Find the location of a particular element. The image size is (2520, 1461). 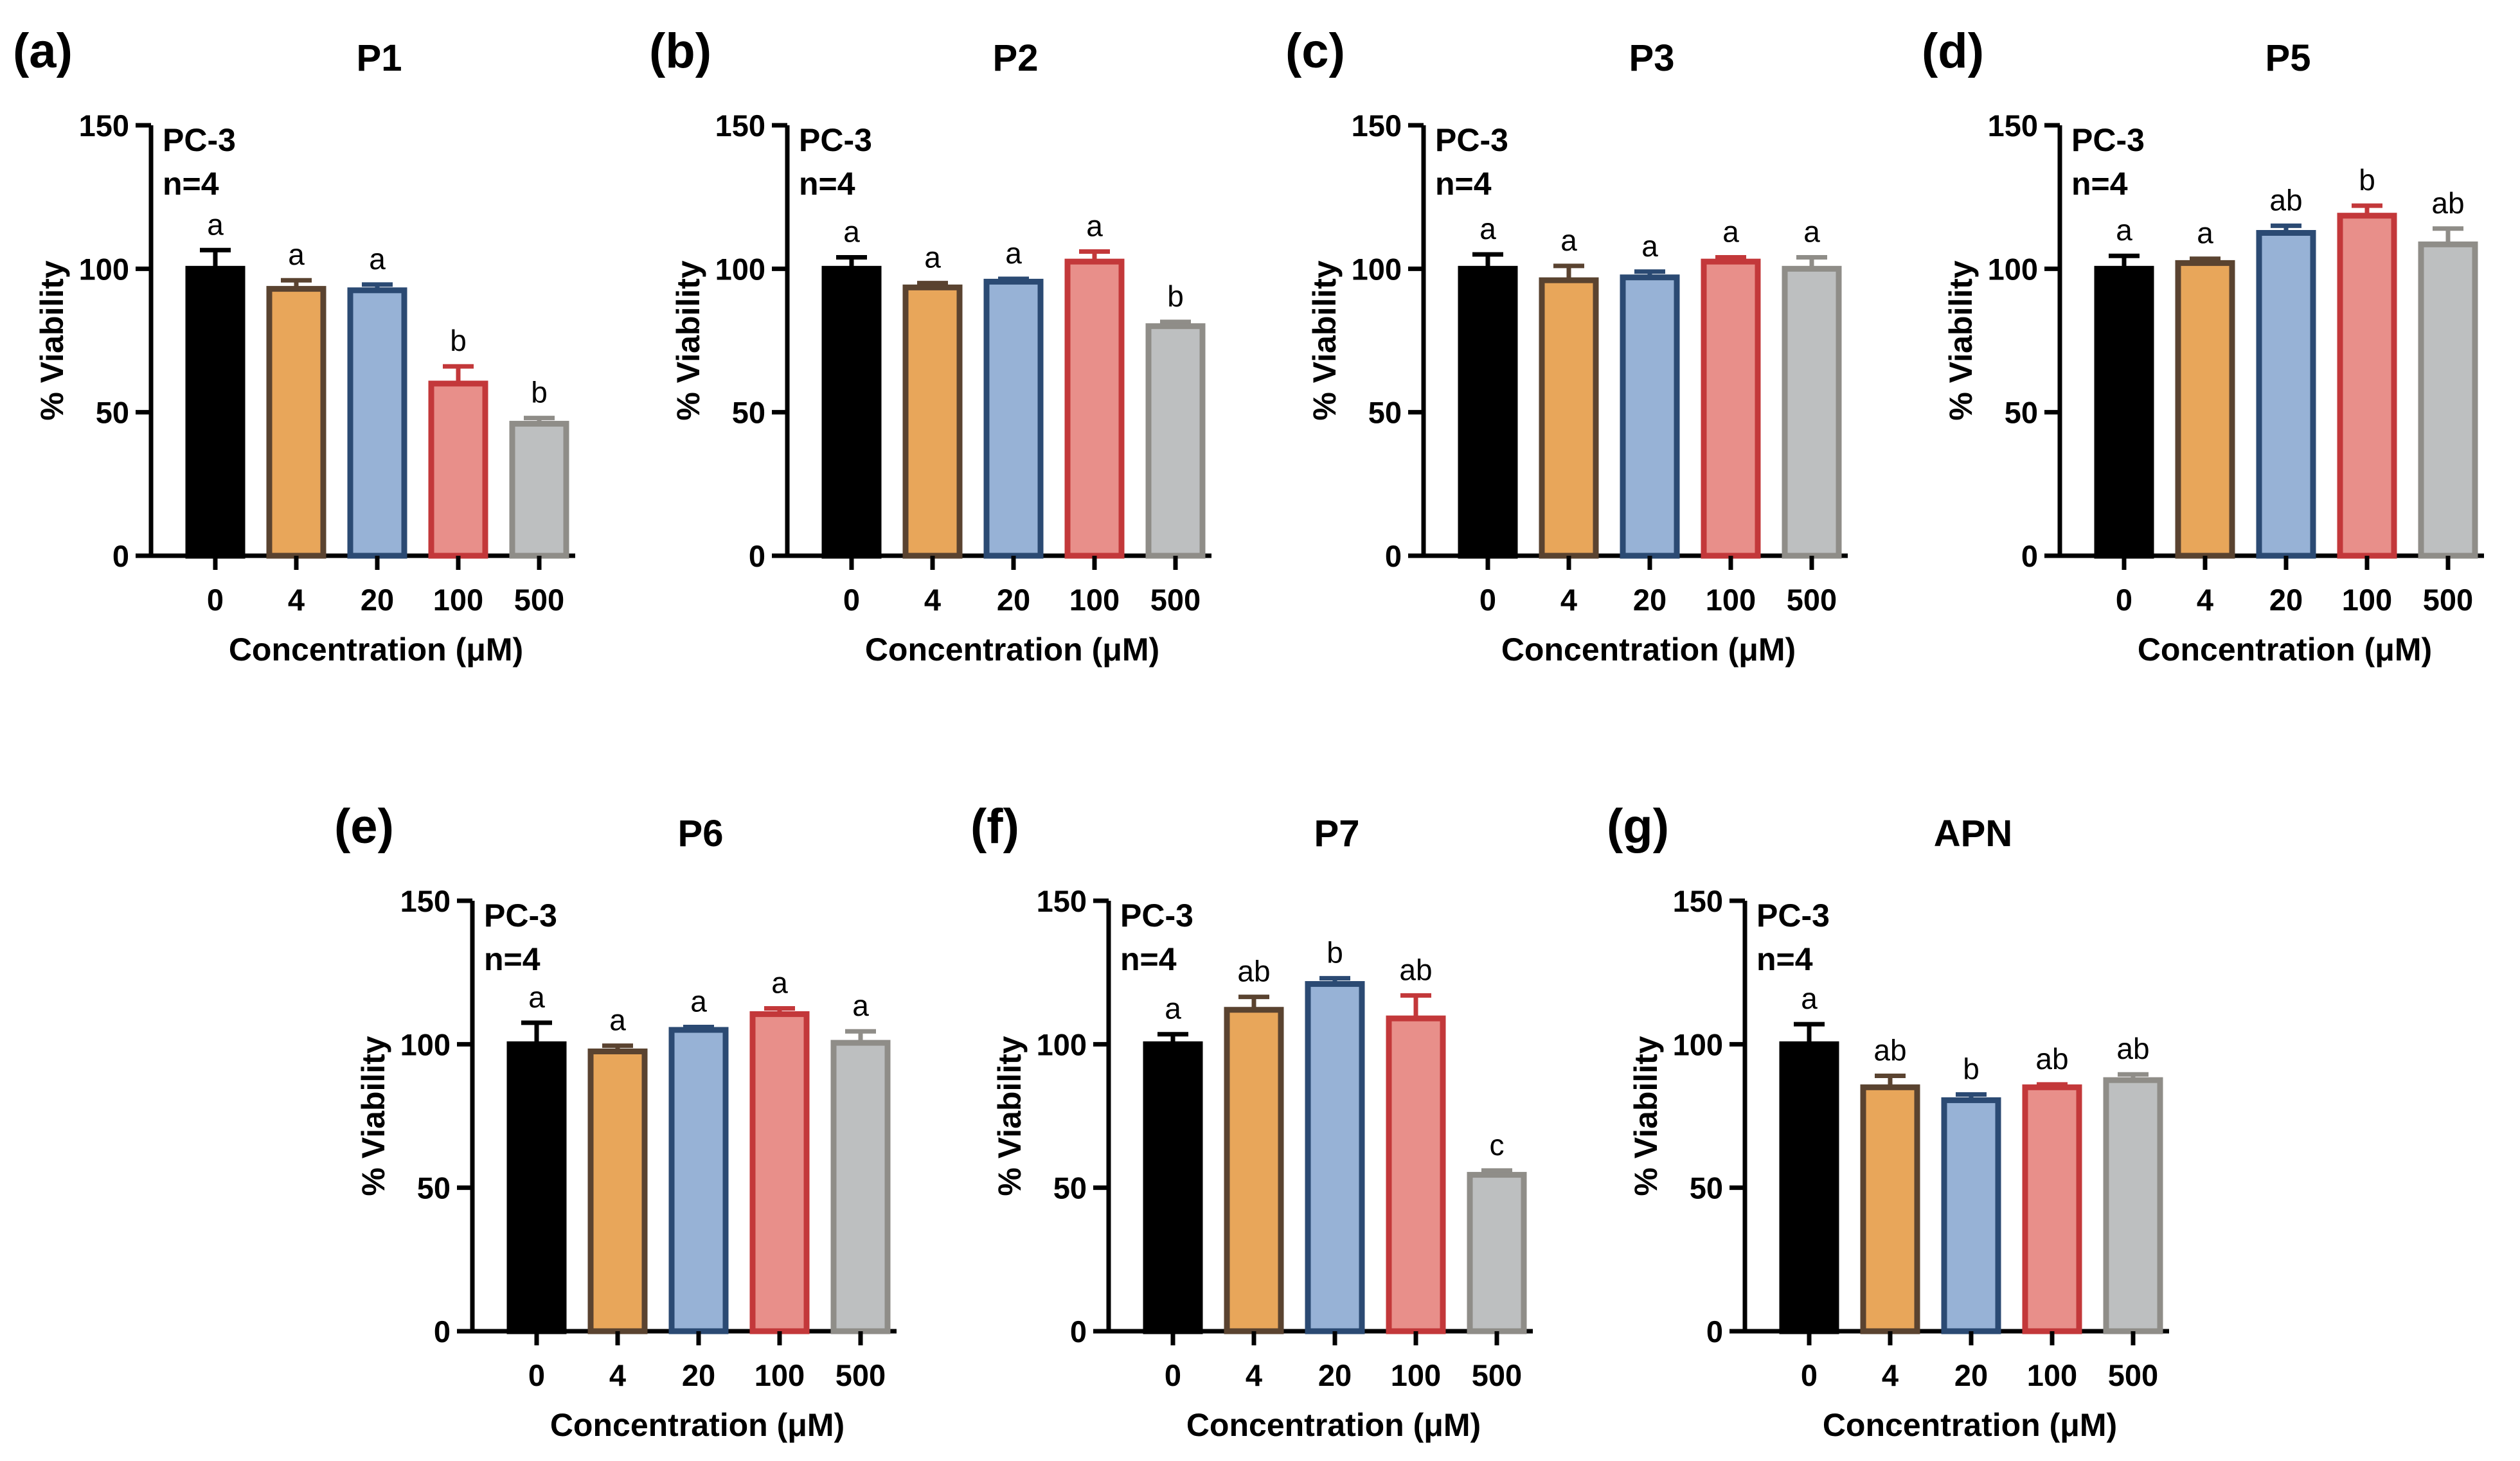

chart-title: APN is located at coordinates (1973, 833).